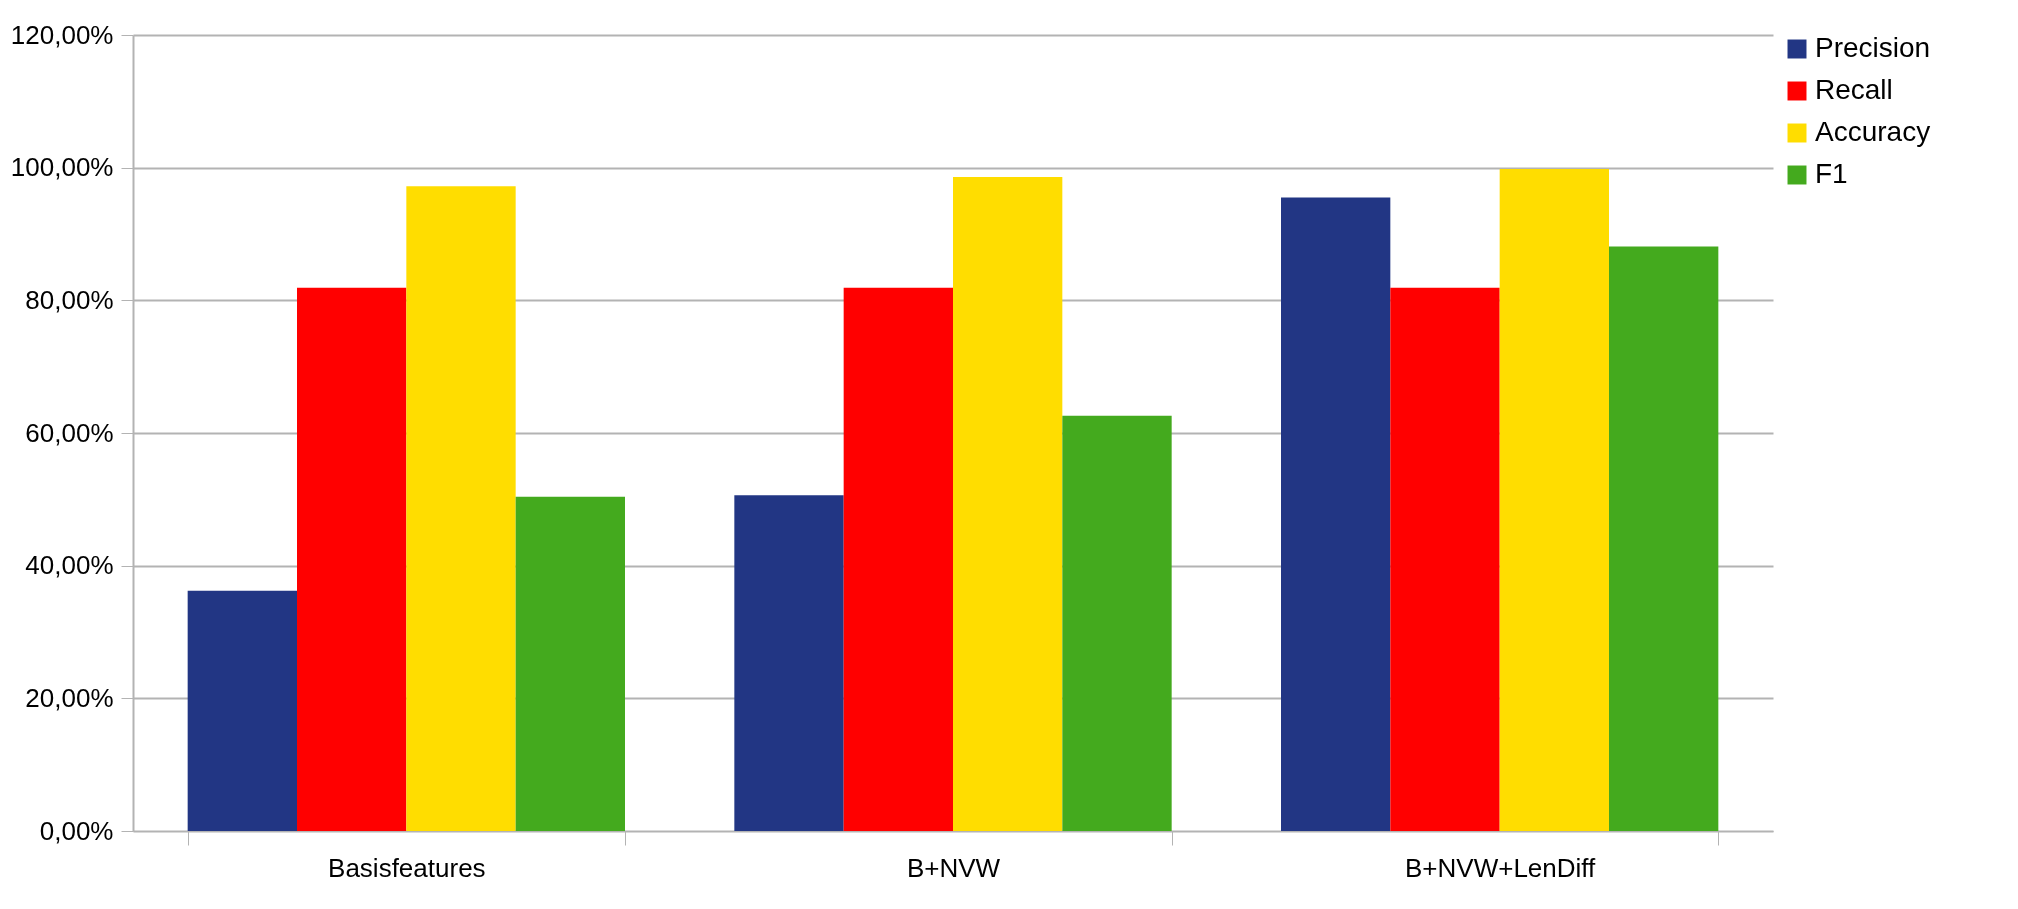  I want to click on x-tick-label: B+NVW+LenDiff, so click(1501, 867).